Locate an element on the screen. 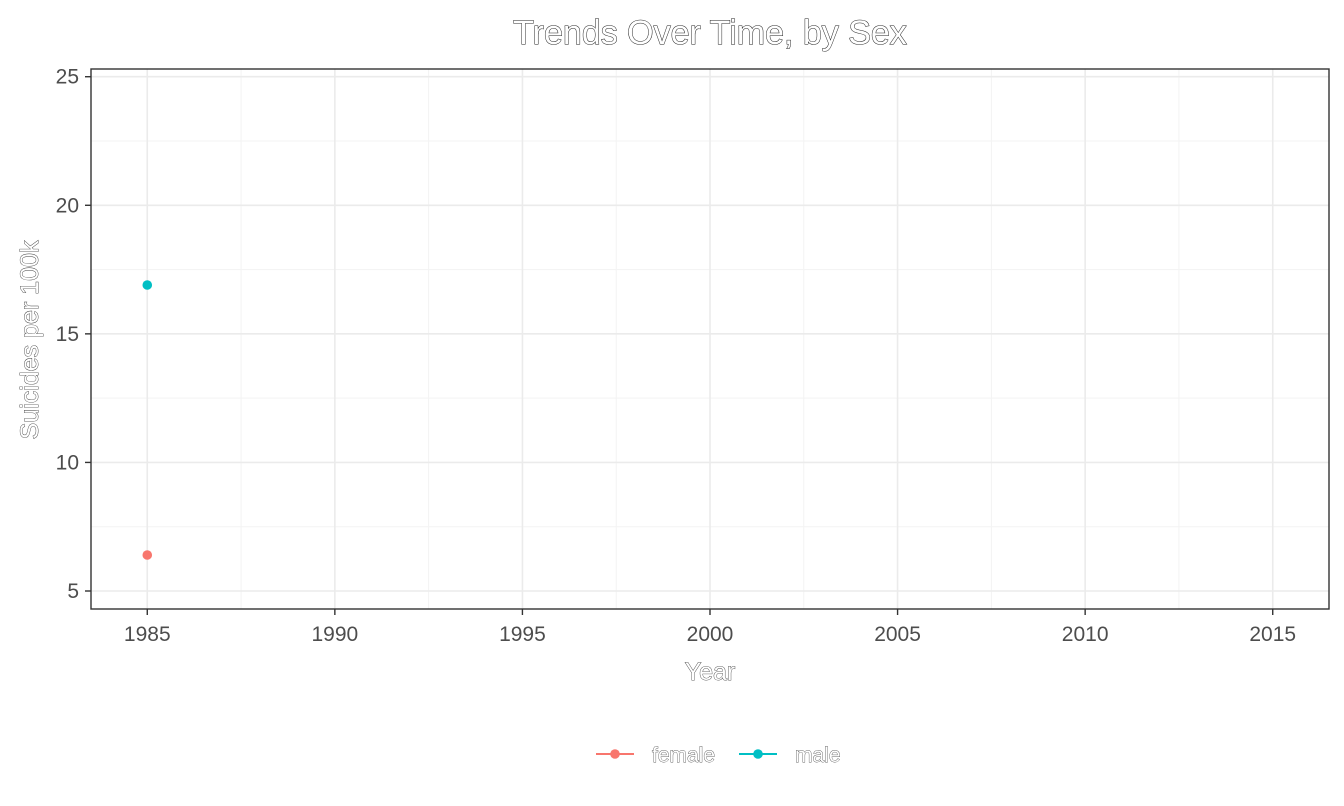  x-tick-label: 2015 is located at coordinates (1272, 634).